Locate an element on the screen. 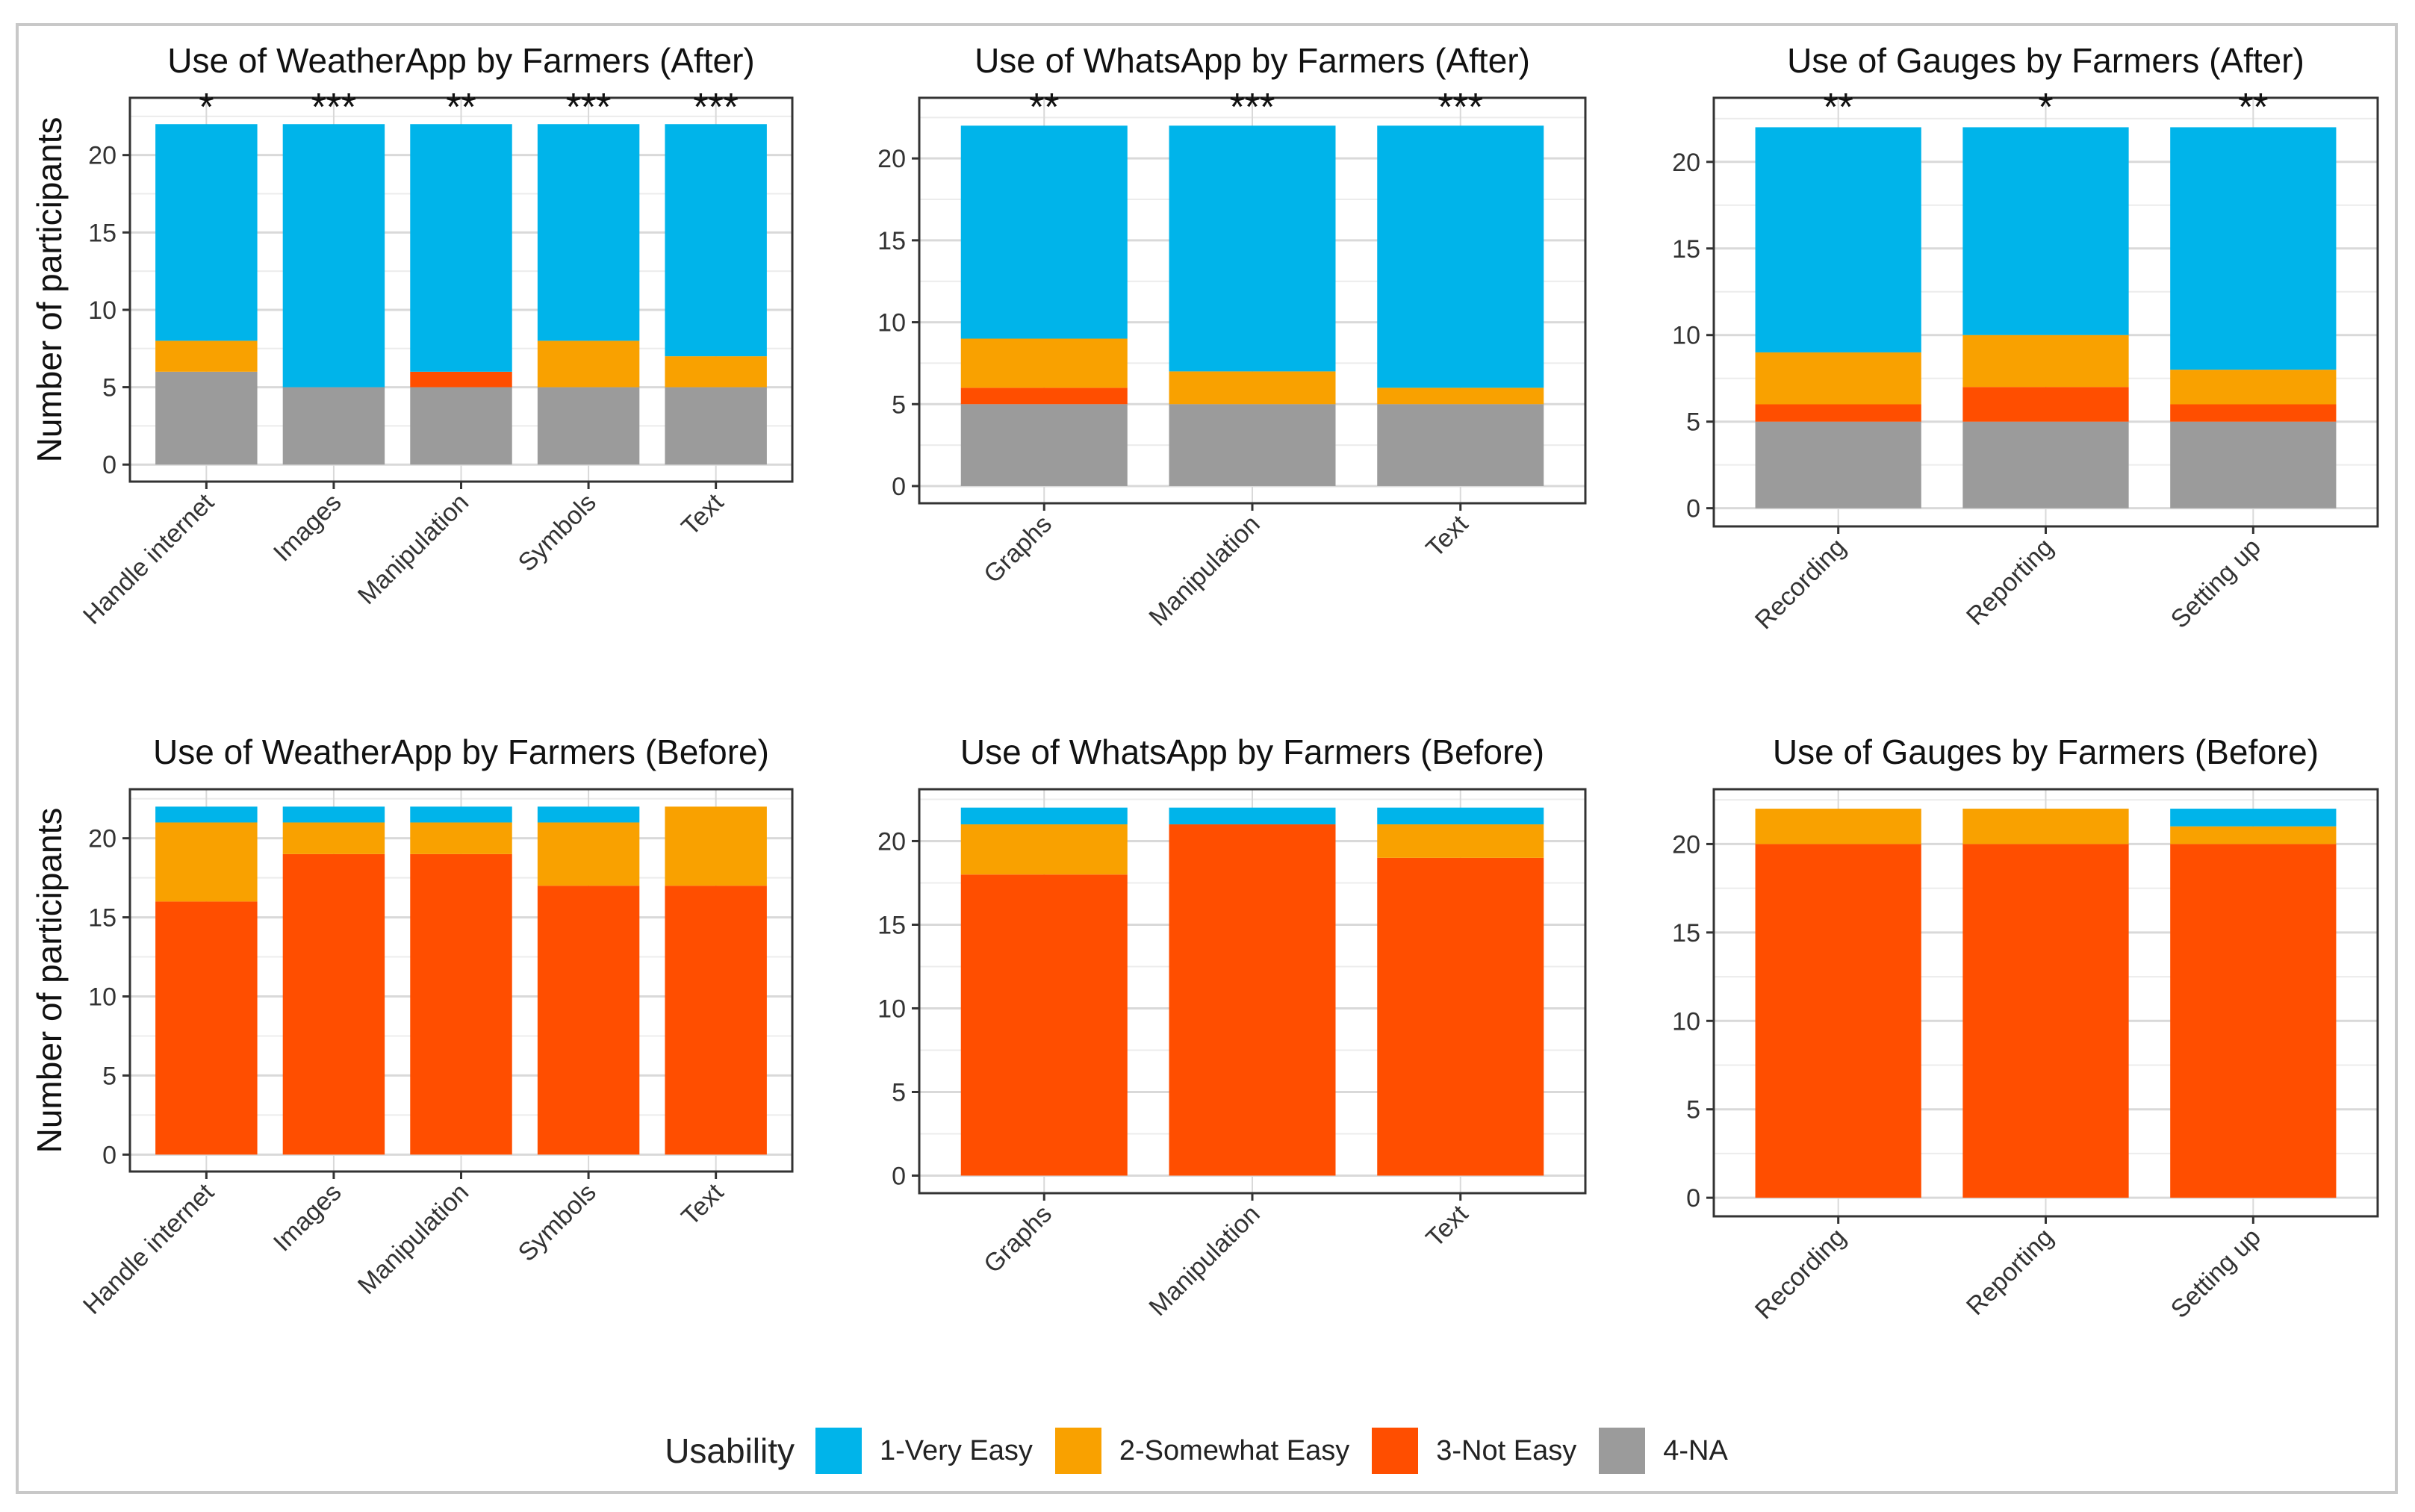 Image resolution: width=2415 pixels, height=1512 pixels. chart-title: Use of WhatsApp by Farmers (After) is located at coordinates (1252, 60).